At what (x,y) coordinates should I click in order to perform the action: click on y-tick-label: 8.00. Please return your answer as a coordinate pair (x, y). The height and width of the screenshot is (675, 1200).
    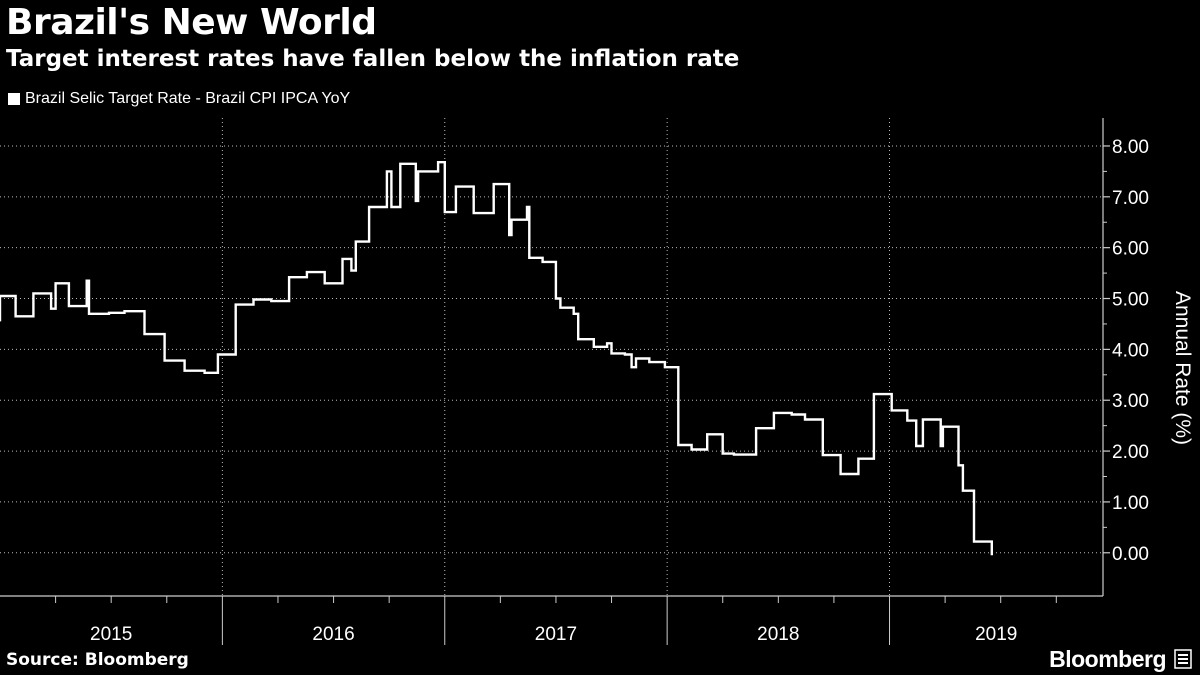
    Looking at the image, I should click on (1130, 147).